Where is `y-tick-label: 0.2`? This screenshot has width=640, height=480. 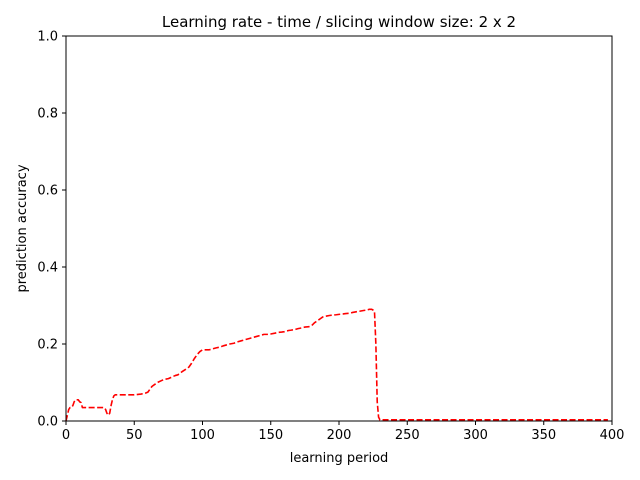 y-tick-label: 0.2 is located at coordinates (47, 345).